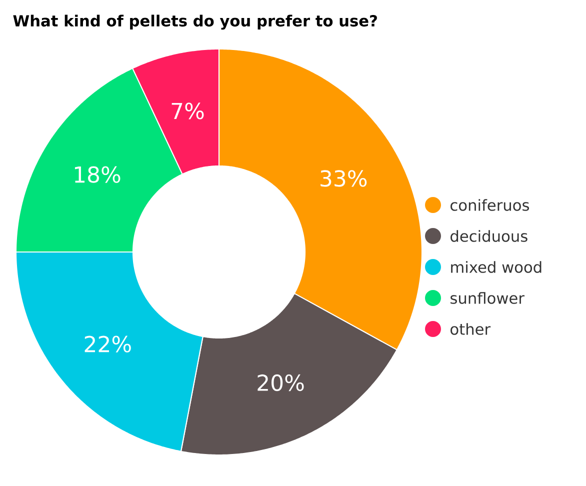  I want to click on data-label: 20%, so click(281, 383).